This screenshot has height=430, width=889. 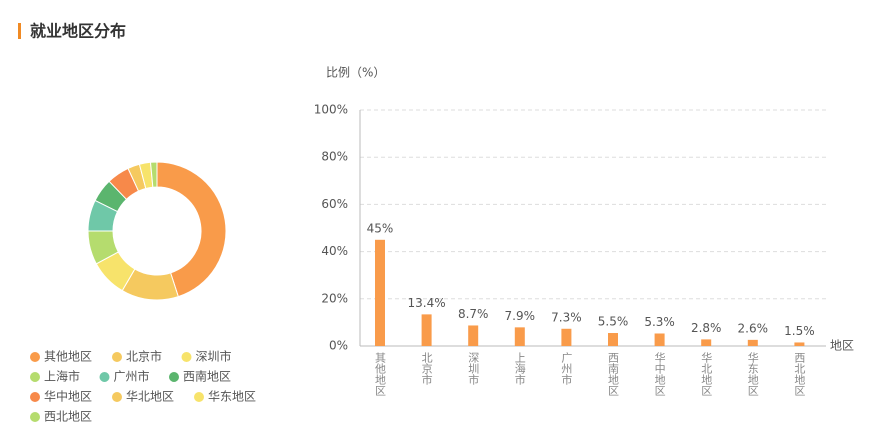 I want to click on y-tick-label: 60%, so click(x=334, y=204).